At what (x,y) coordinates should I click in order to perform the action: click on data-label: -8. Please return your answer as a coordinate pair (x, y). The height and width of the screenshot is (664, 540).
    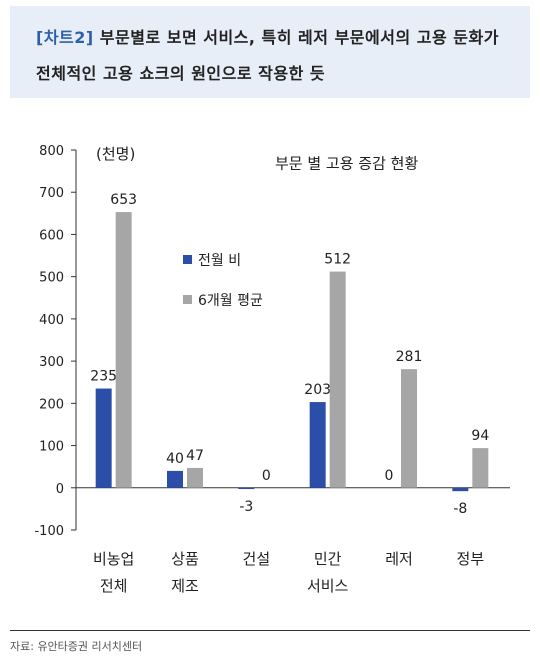
    Looking at the image, I should click on (460, 509).